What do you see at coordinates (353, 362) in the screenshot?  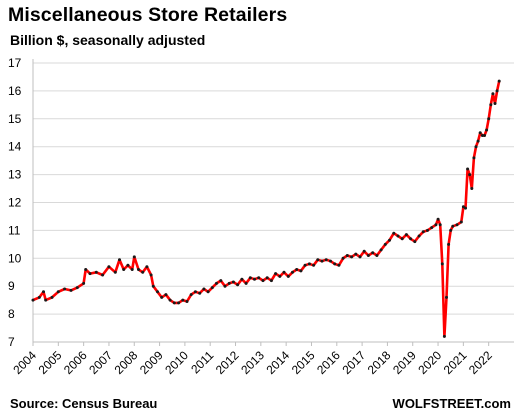 I see `x-tick-label: 2017` at bounding box center [353, 362].